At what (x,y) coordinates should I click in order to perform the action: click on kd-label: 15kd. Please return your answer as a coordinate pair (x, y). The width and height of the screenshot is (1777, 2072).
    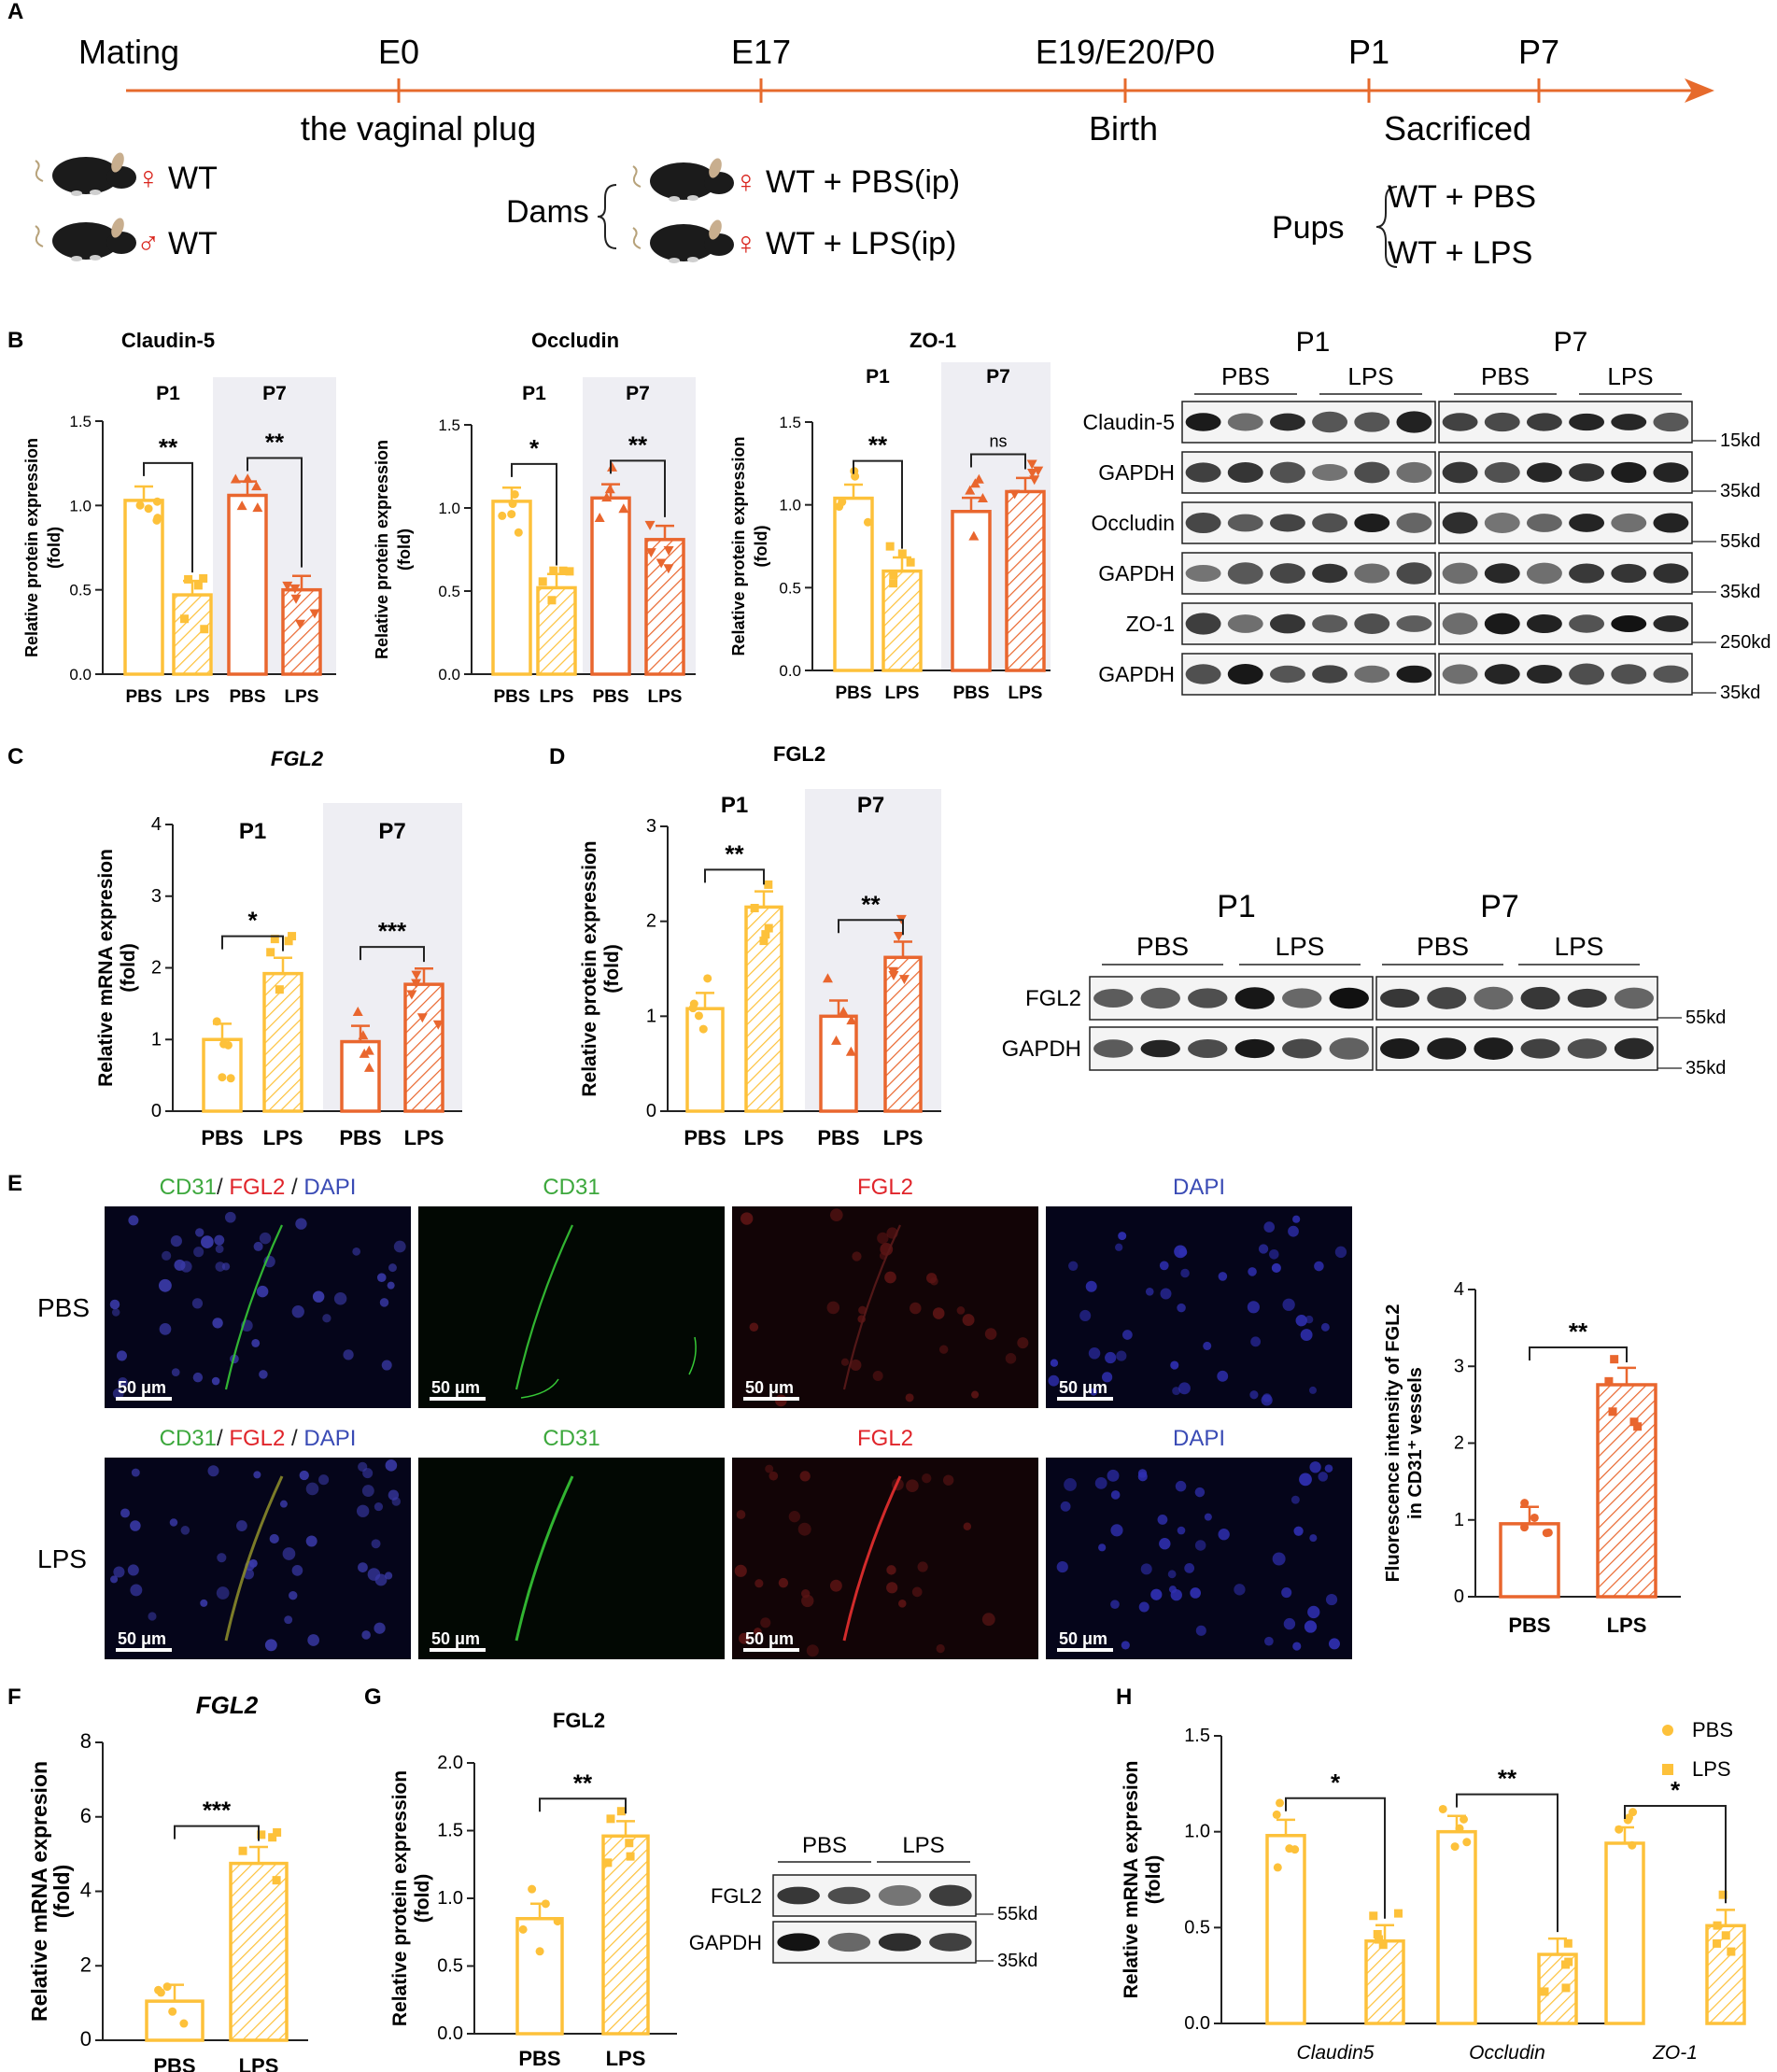
    Looking at the image, I should click on (1740, 440).